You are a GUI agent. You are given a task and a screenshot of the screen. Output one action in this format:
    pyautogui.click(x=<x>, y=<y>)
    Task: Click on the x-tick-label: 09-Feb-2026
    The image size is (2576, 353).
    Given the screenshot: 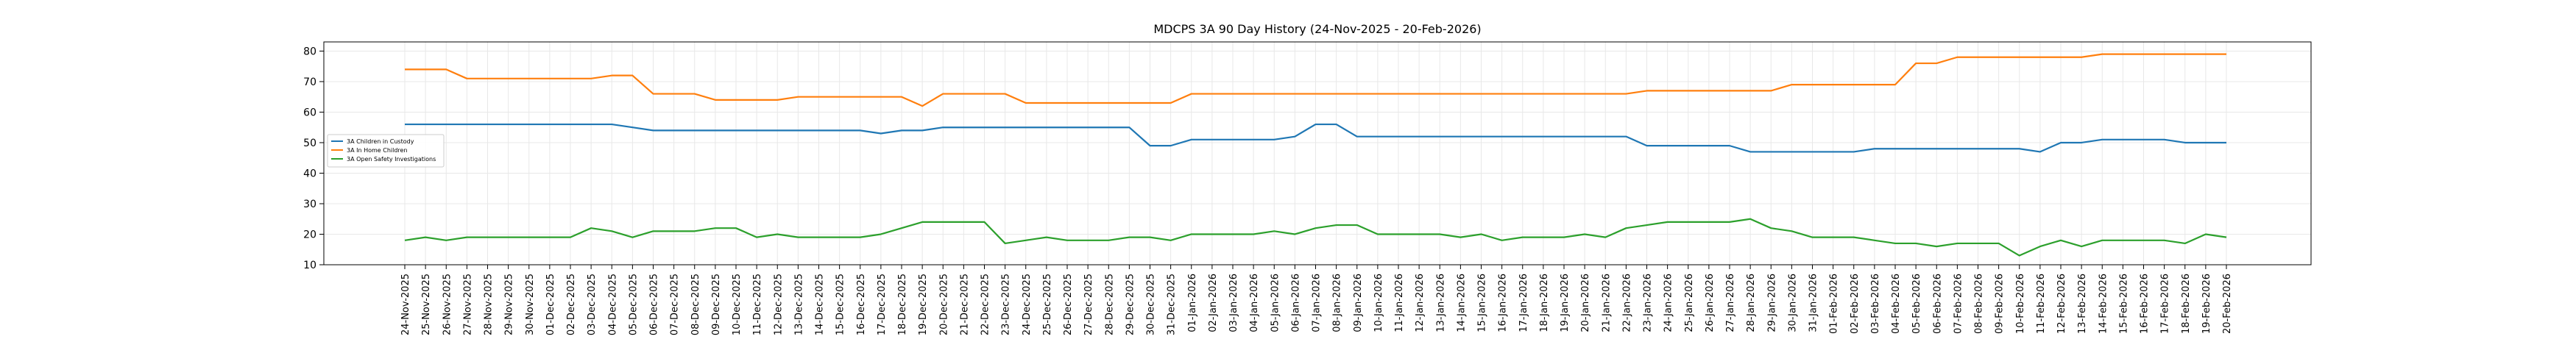 What is the action you would take?
    pyautogui.click(x=2000, y=304)
    